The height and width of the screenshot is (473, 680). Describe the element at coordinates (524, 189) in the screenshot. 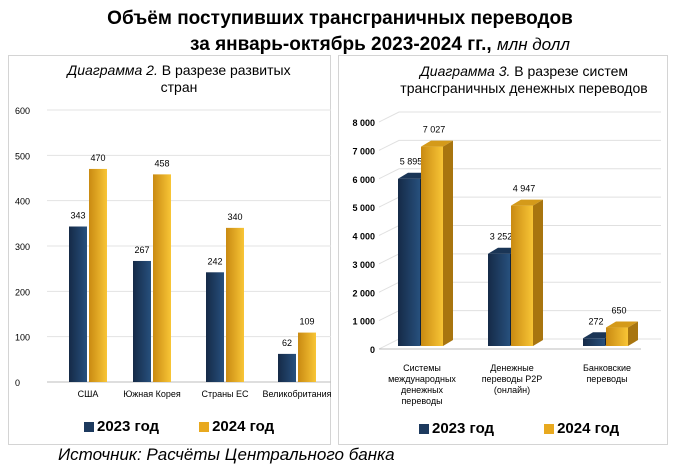

I see `data-label: 4 947` at that location.